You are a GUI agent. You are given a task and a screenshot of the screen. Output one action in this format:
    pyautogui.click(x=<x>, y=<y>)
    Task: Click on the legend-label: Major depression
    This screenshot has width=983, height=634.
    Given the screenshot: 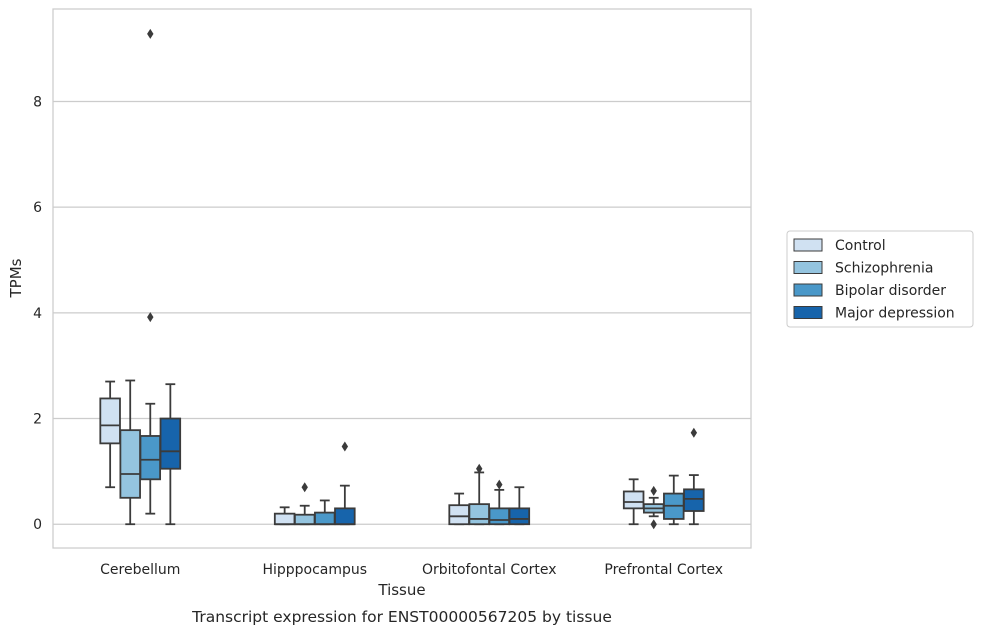 What is the action you would take?
    pyautogui.click(x=895, y=314)
    